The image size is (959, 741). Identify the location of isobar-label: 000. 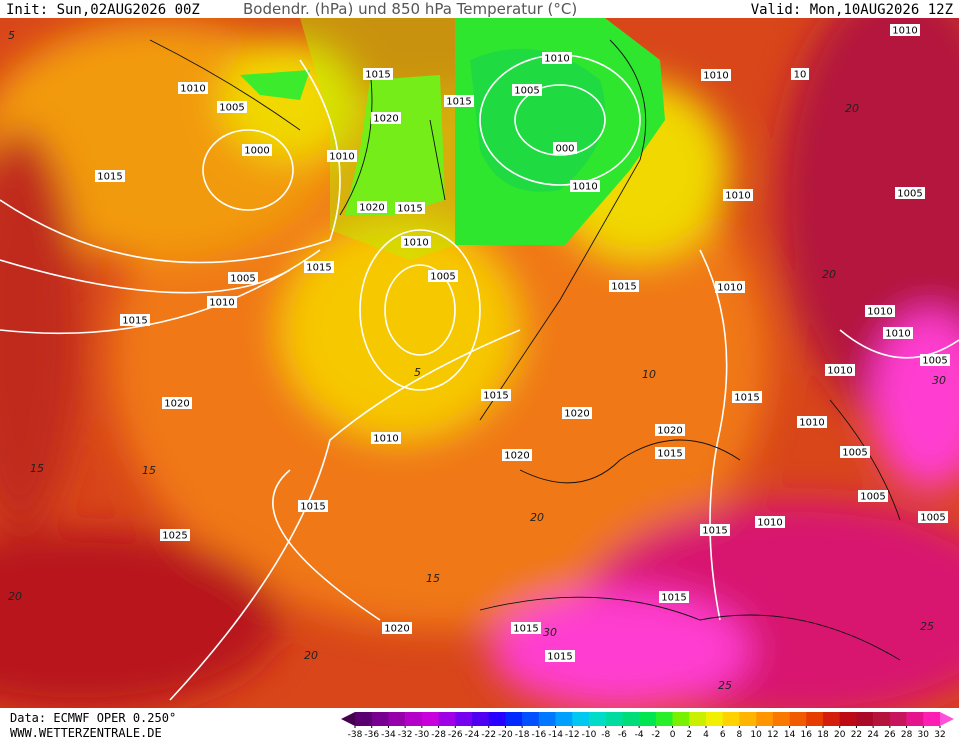
(564, 149).